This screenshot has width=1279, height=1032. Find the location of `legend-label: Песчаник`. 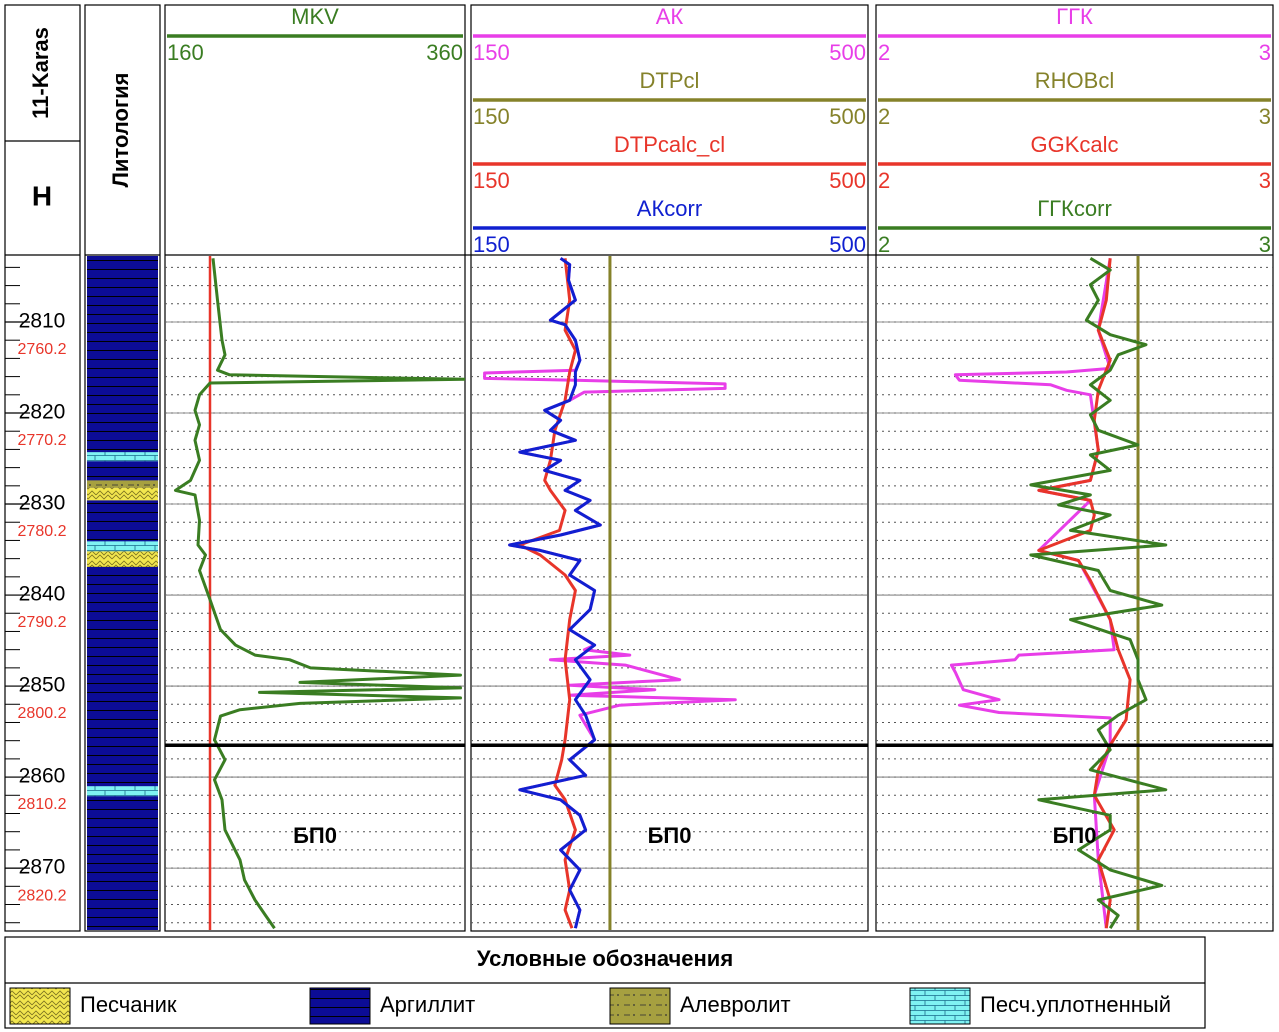

legend-label: Песчаник is located at coordinates (128, 1004).